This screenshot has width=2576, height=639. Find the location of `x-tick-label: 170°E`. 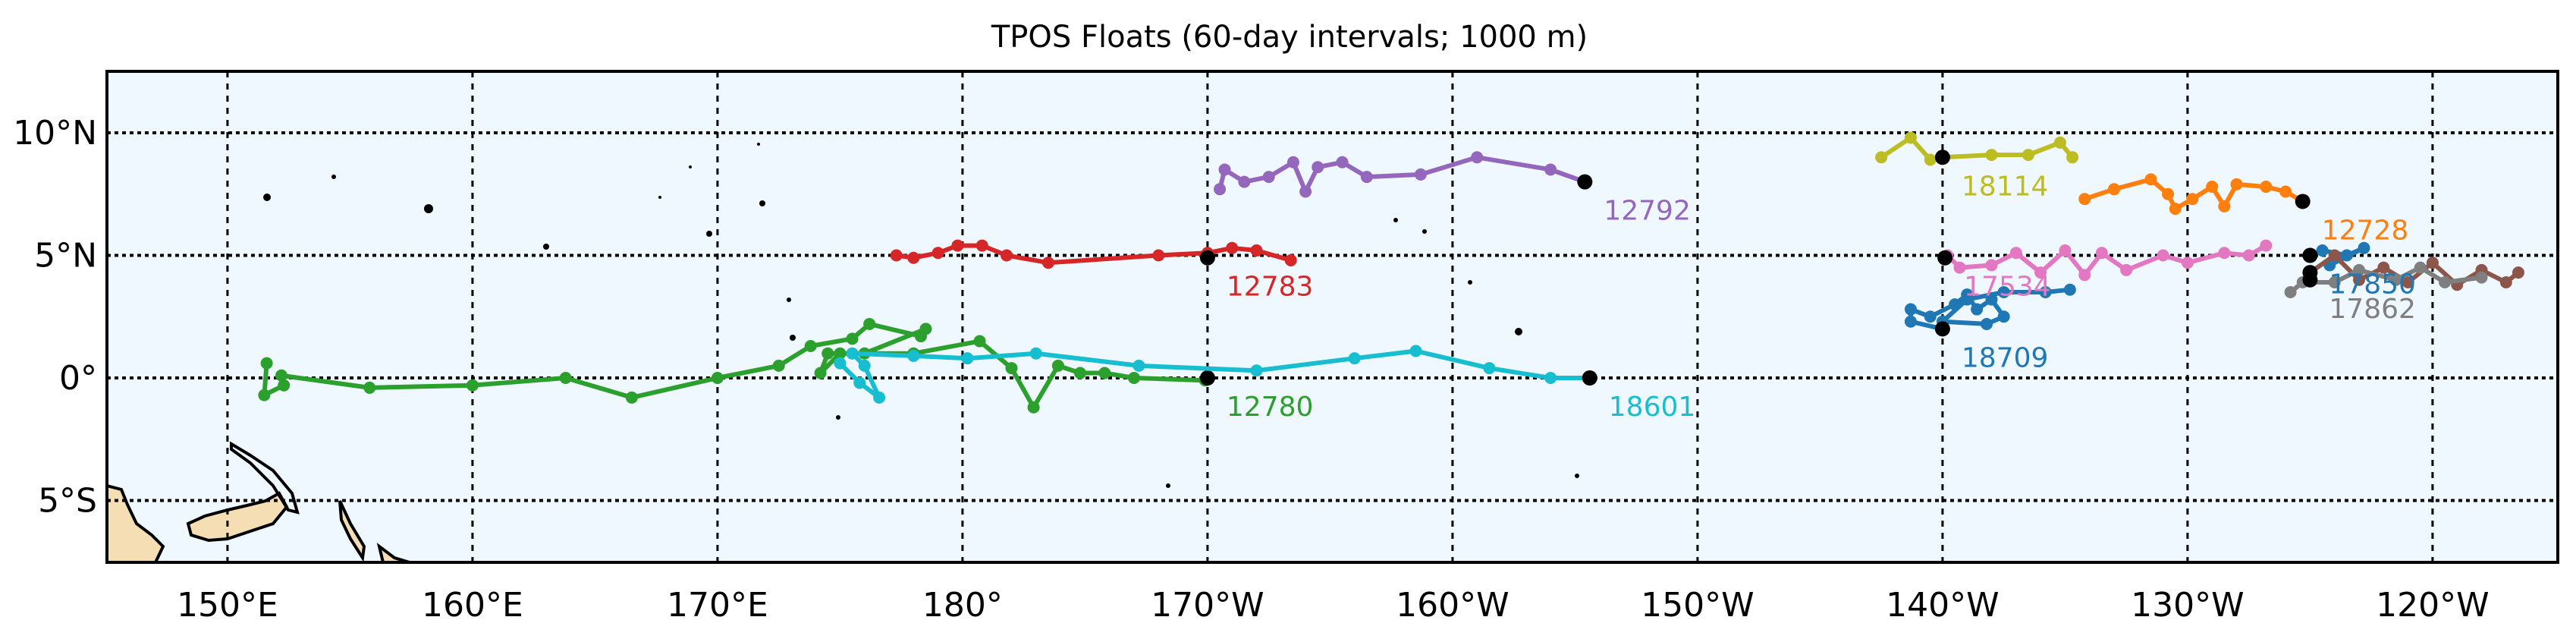

x-tick-label: 170°E is located at coordinates (717, 605).